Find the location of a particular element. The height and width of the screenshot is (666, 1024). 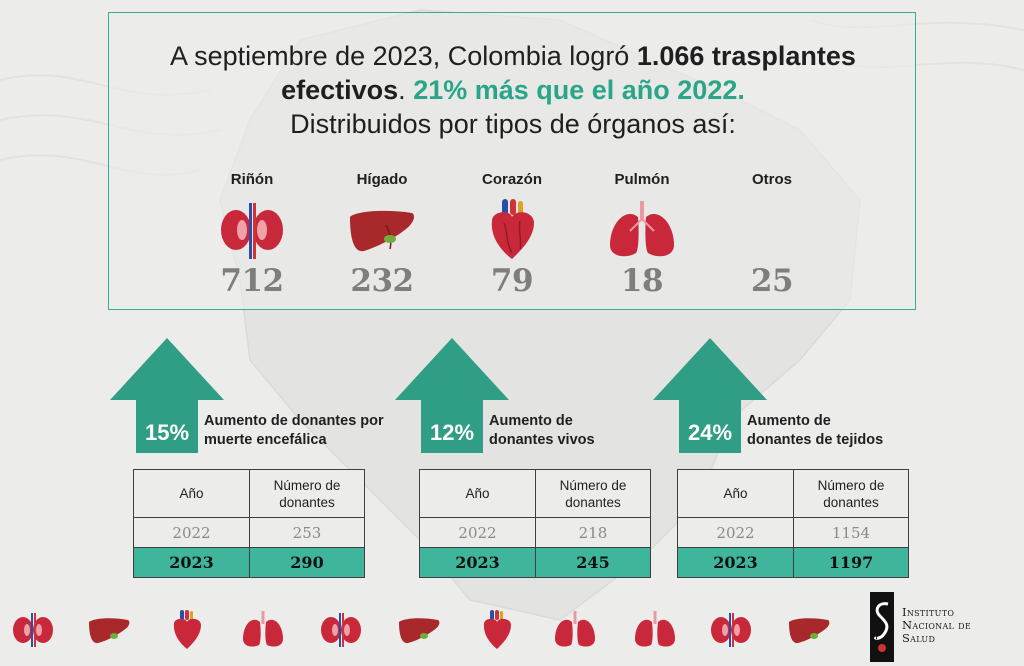

organ-others: Otros 25 is located at coordinates (772, 235).